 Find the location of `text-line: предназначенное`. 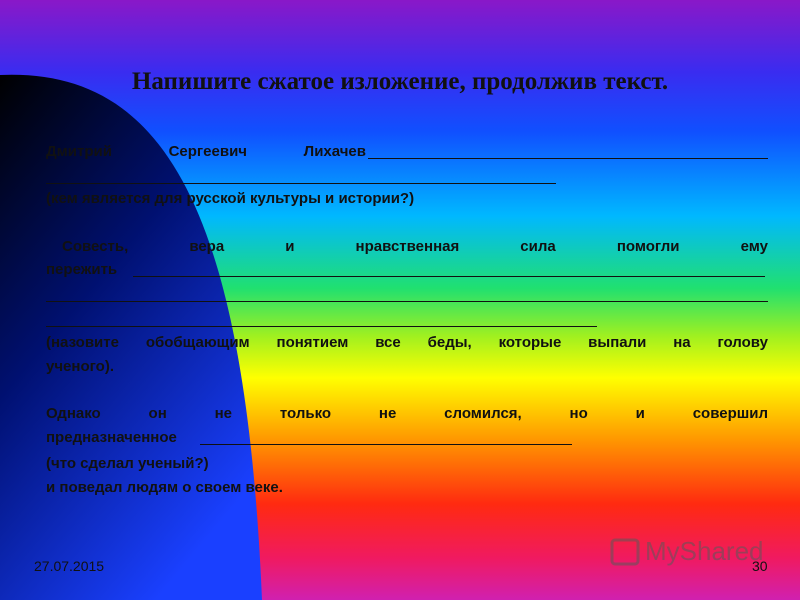

text-line: предназначенное is located at coordinates (111, 437).